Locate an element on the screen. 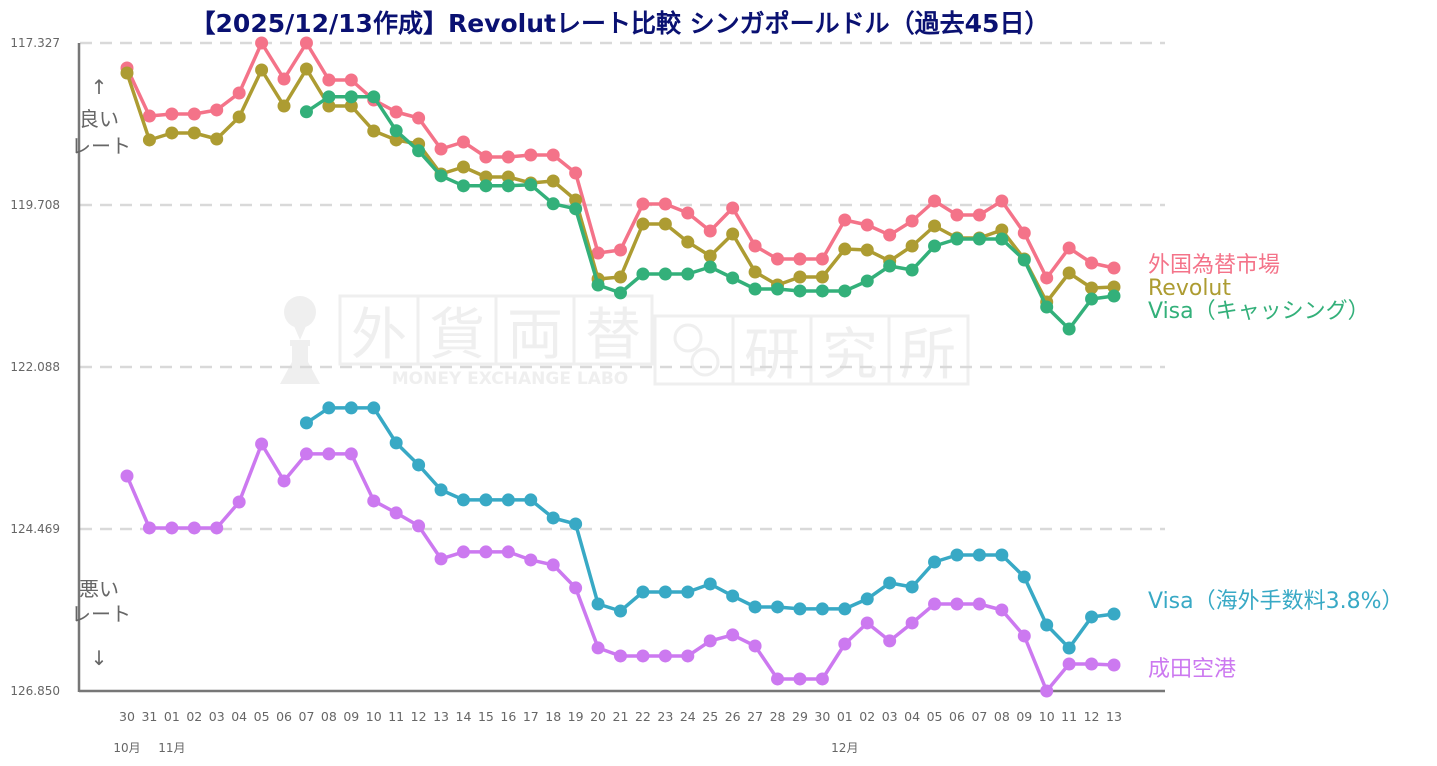 The height and width of the screenshot is (766, 1437). x-tick-label: 29 is located at coordinates (800, 716).